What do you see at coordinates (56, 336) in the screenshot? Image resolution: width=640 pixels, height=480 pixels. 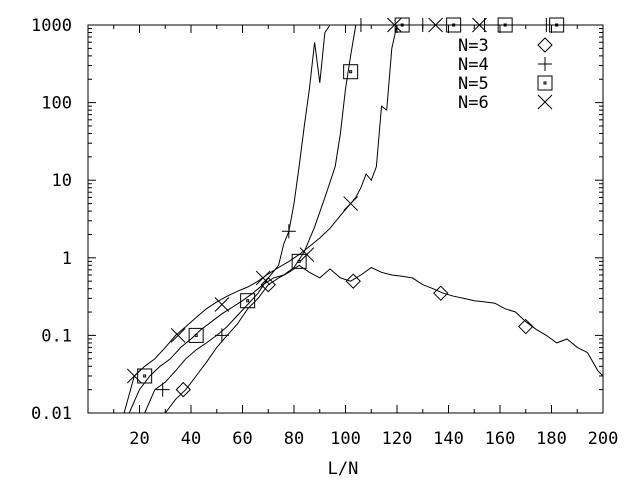 I see `y-tick-label: 0.1` at bounding box center [56, 336].